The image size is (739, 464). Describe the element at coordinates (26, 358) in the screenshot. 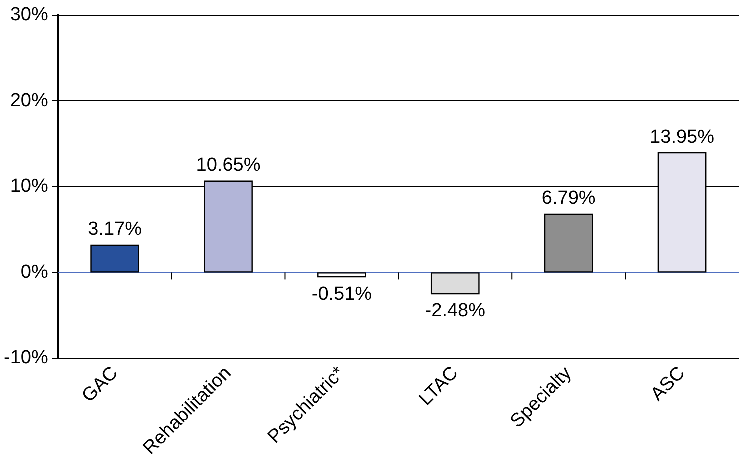

I see `y-tick-label: -10%` at that location.